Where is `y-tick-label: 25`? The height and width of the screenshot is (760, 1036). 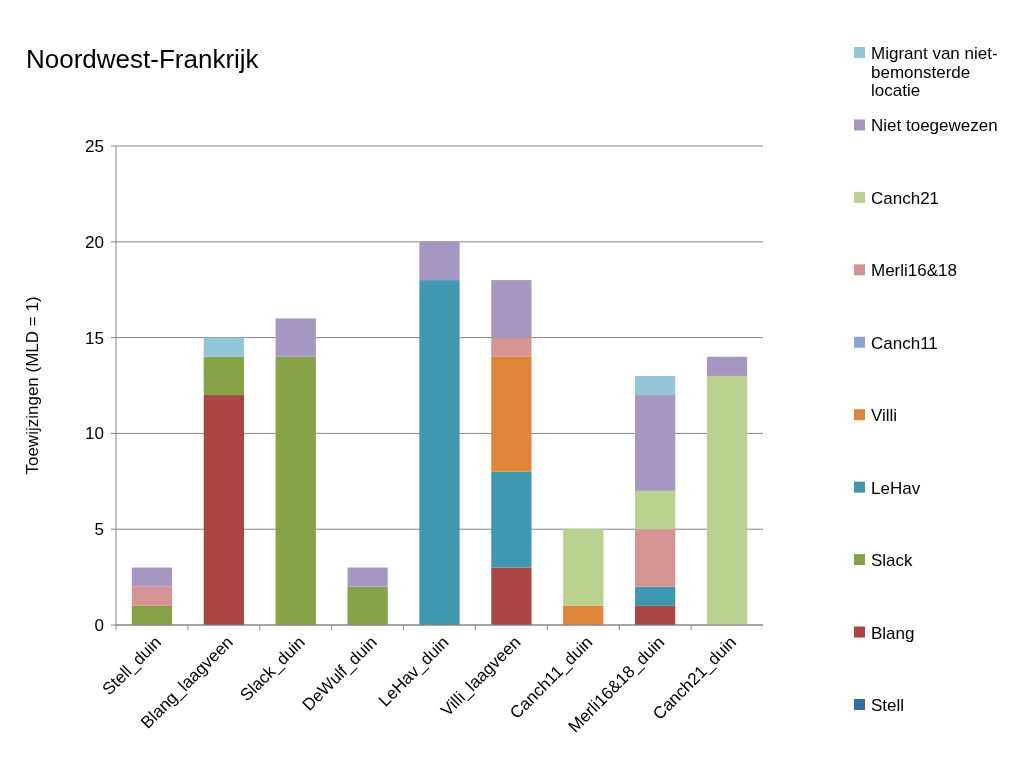 y-tick-label: 25 is located at coordinates (94, 146).